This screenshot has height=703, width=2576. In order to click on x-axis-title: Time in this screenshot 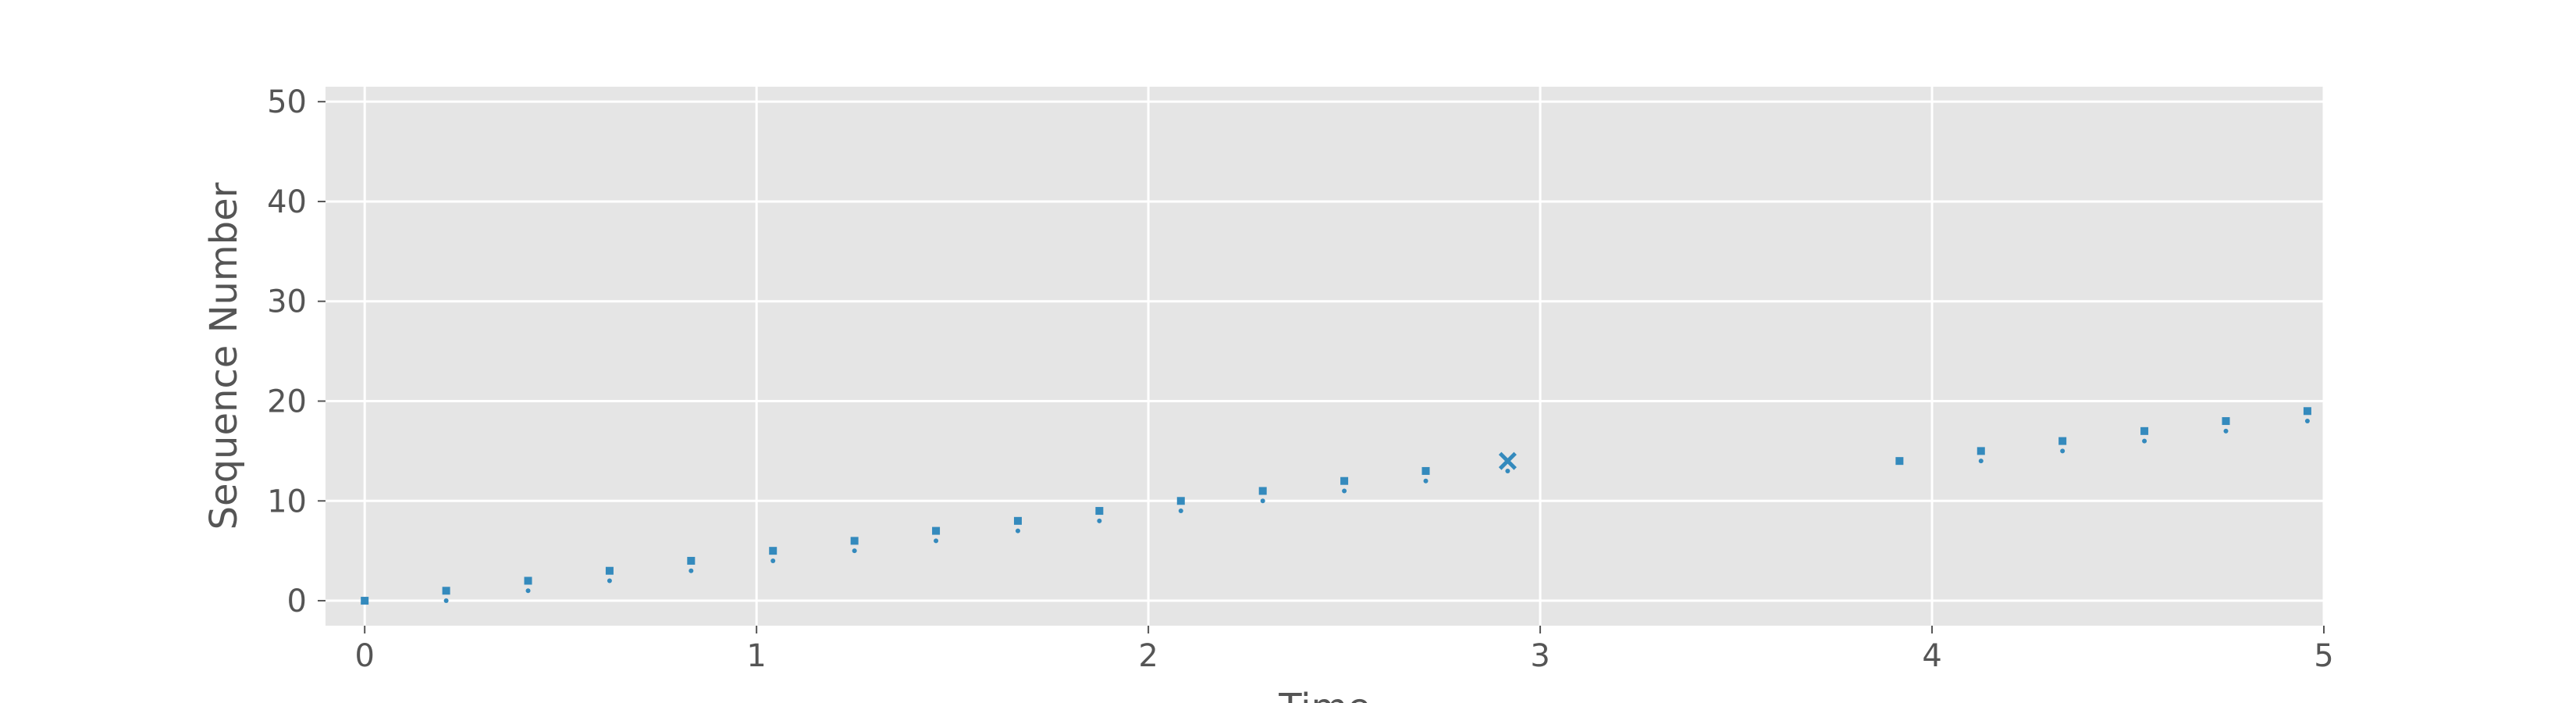, I will do `click(1324, 694)`.